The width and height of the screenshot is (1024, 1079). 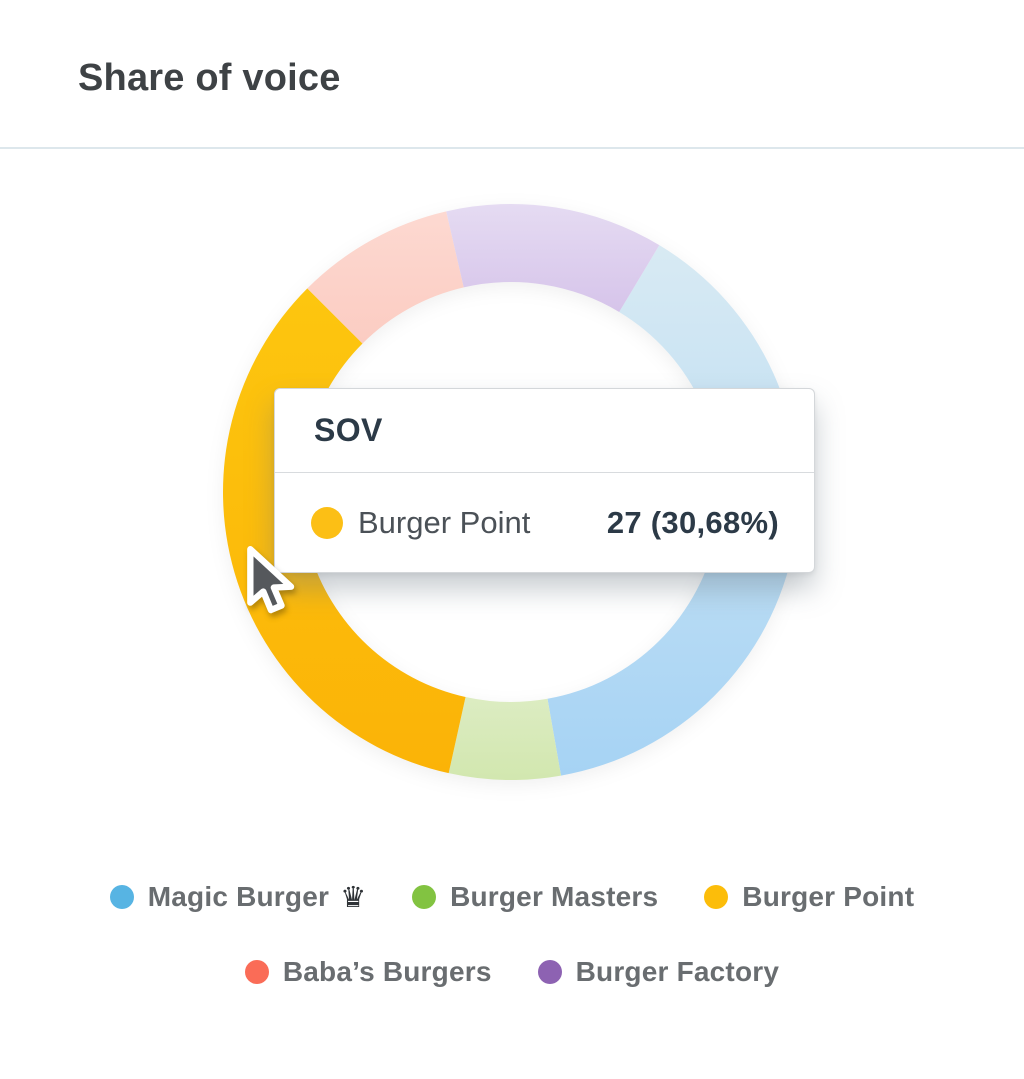 I want to click on legend-item-magic-burger: Magic Burger ♛, so click(x=238, y=896).